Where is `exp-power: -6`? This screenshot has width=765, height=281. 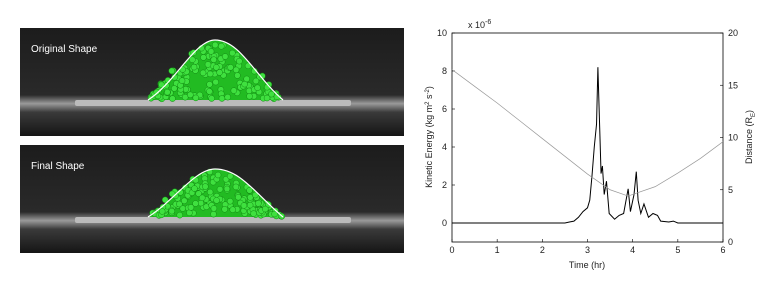 exp-power: -6 is located at coordinates (488, 22).